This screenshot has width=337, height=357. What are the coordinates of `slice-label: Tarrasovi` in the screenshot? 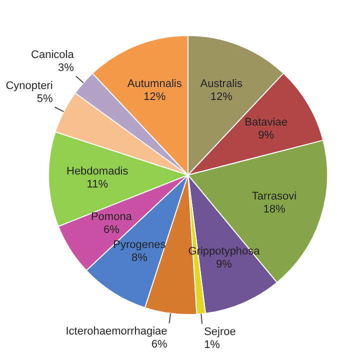 It's located at (274, 196).